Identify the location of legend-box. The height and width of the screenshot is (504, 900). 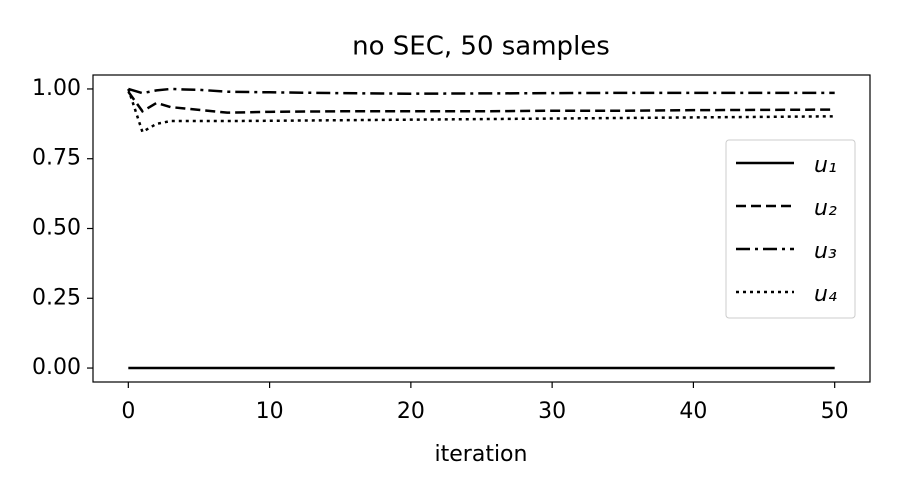
(790, 229).